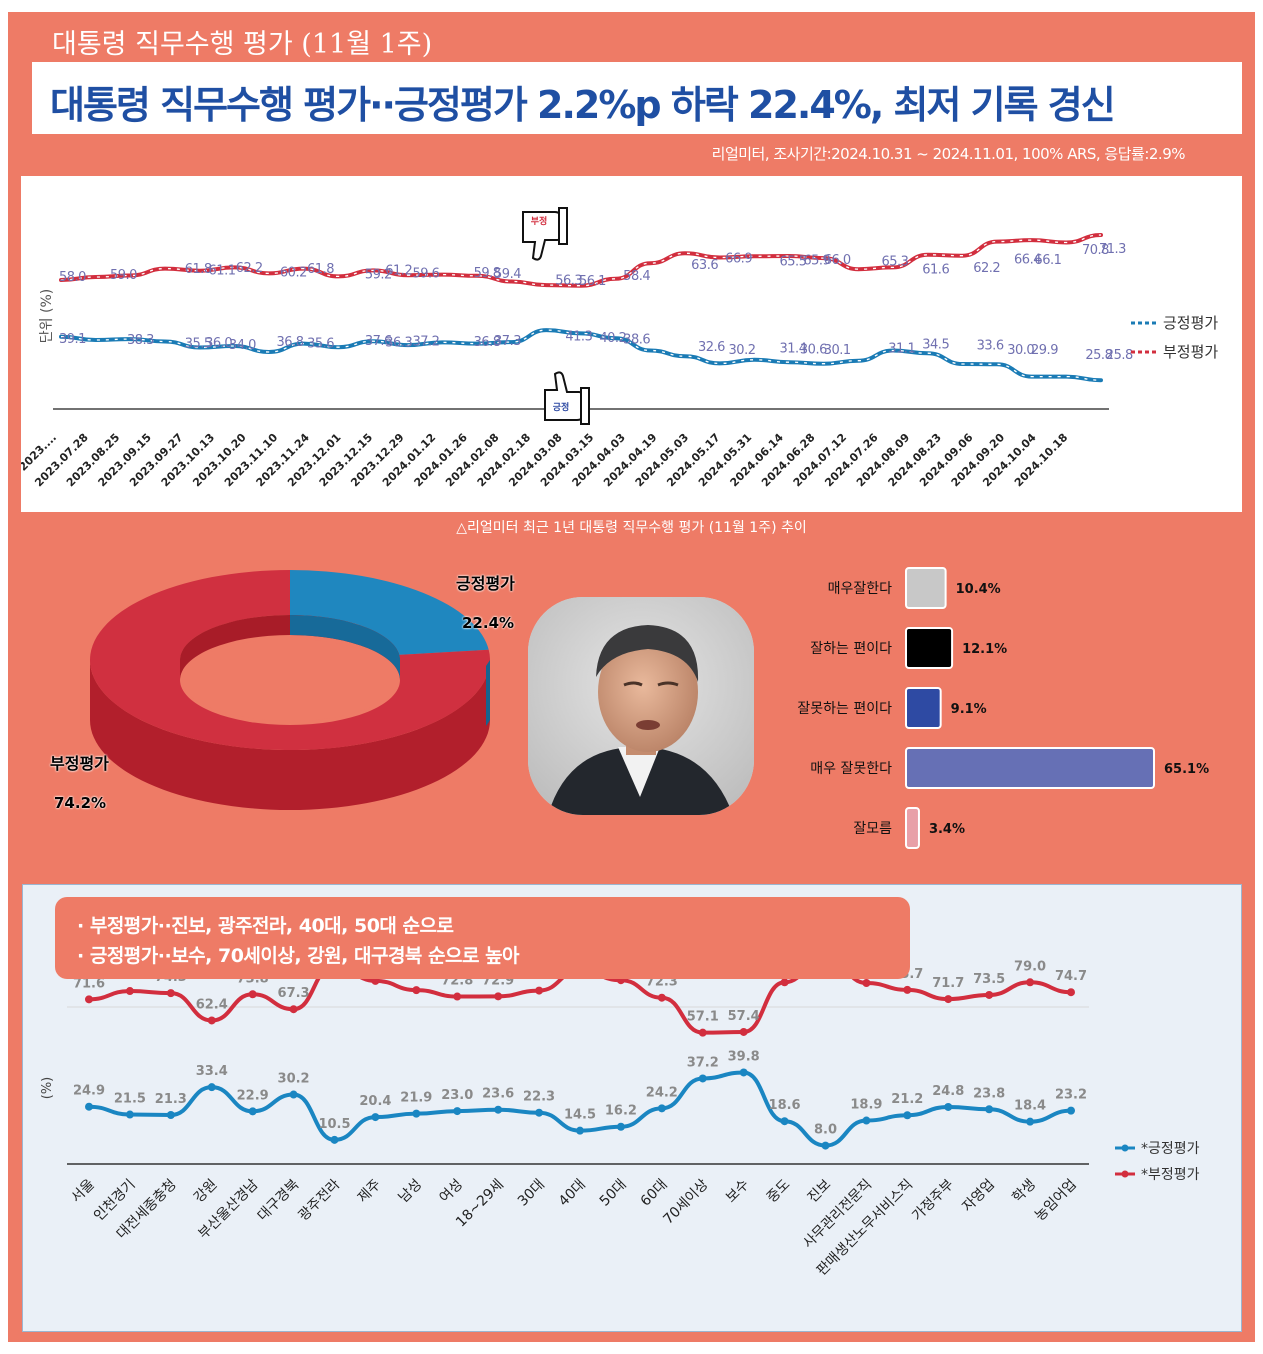 The image size is (1263, 1354). What do you see at coordinates (507, 274) in the screenshot?
I see `trend-label-negative: 59.4` at bounding box center [507, 274].